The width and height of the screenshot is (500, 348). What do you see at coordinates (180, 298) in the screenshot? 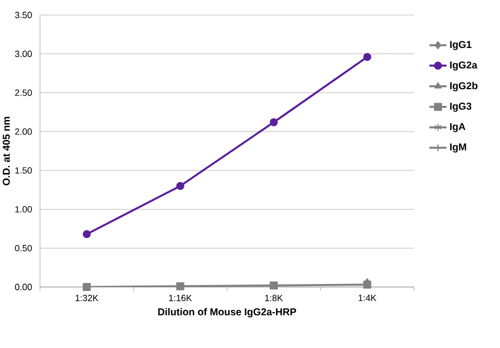
I see `x-tick-label: 1:16K` at bounding box center [180, 298].